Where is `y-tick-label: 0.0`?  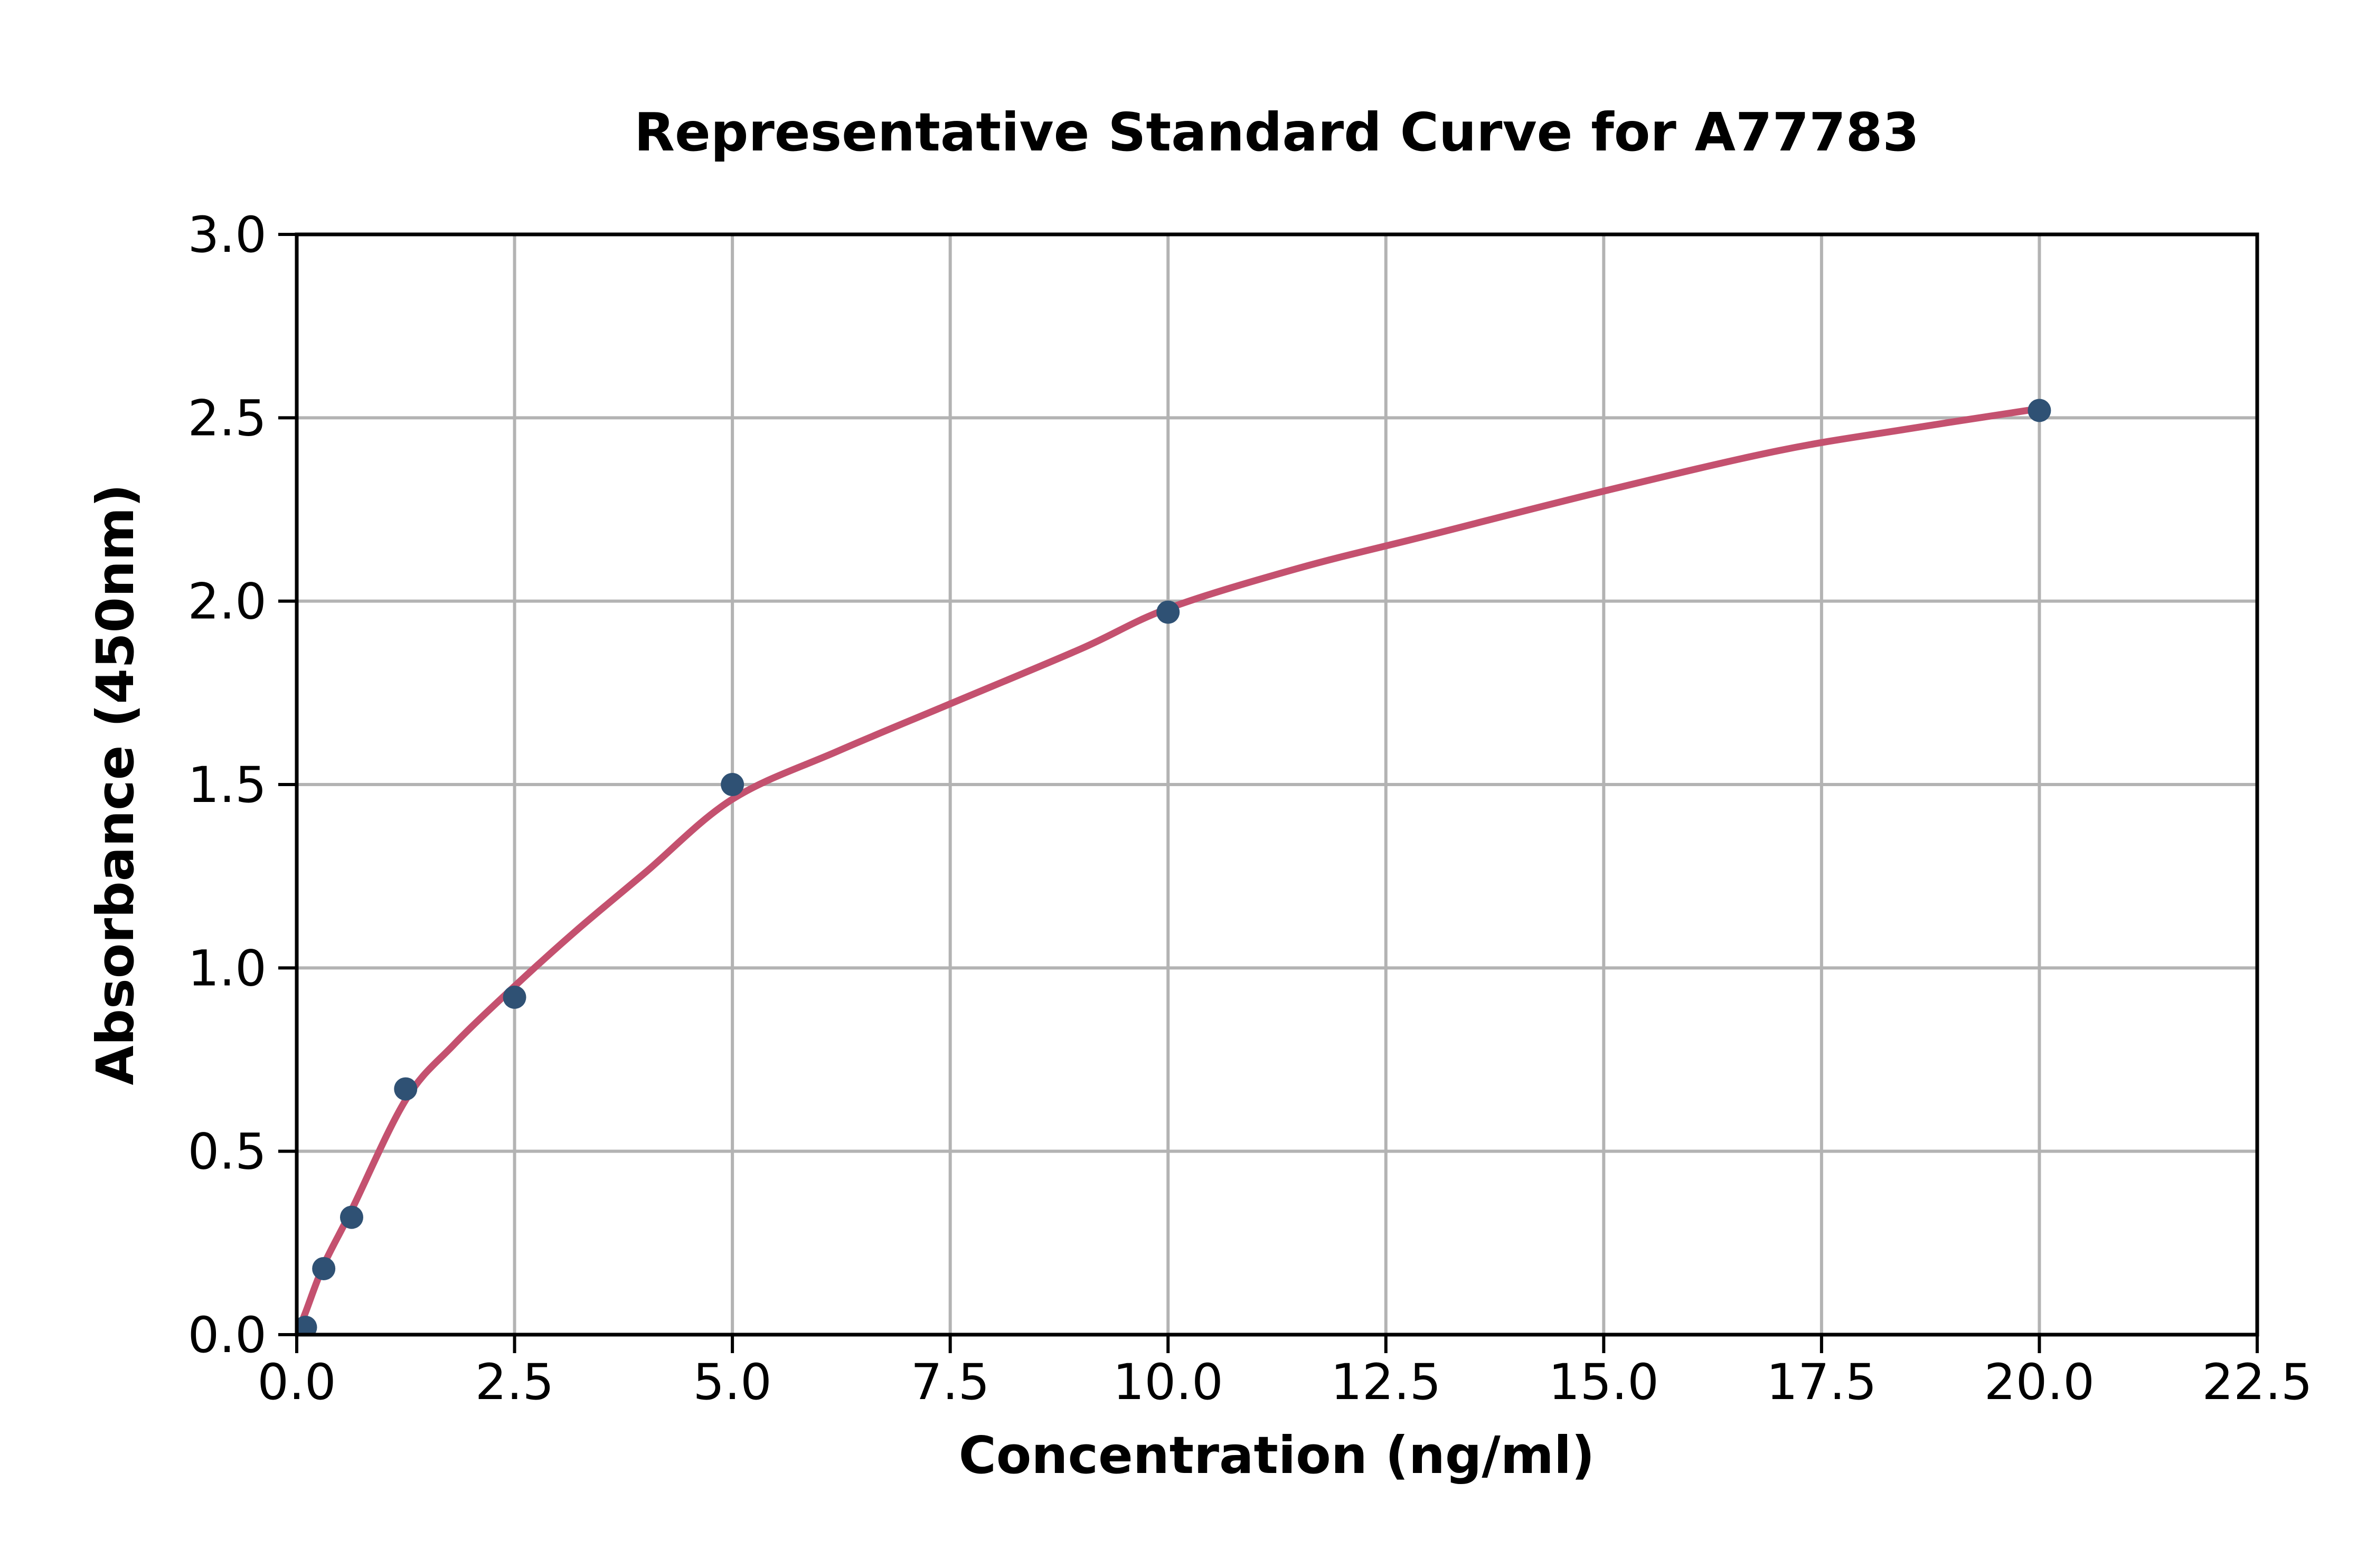 y-tick-label: 0.0 is located at coordinates (227, 1335).